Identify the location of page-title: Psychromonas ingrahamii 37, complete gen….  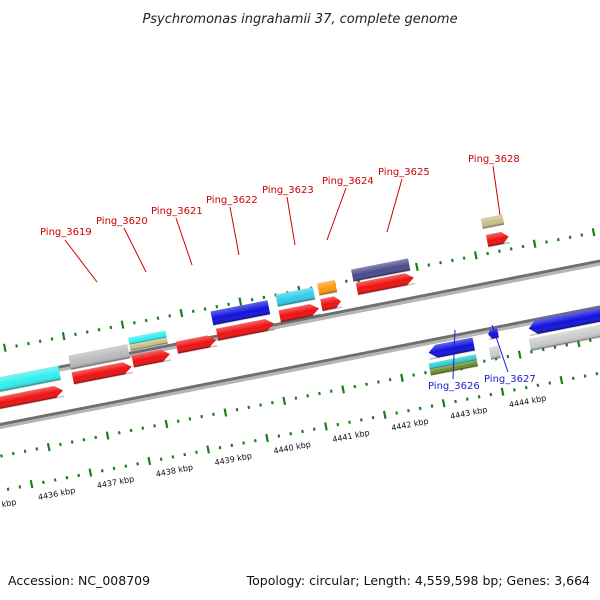
(299, 19).